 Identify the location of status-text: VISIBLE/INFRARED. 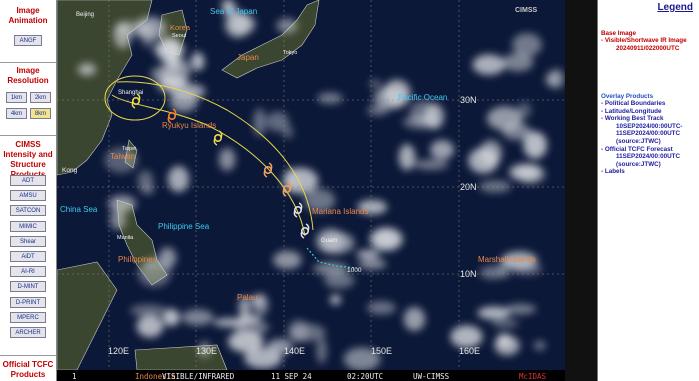
(198, 376).